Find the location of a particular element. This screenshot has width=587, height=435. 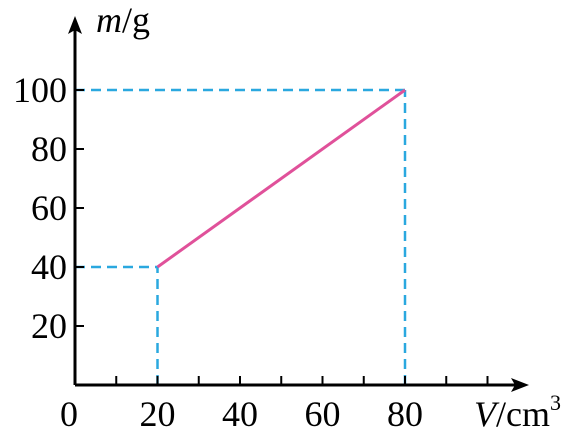

x-tick-label-80: 80 is located at coordinates (405, 414).